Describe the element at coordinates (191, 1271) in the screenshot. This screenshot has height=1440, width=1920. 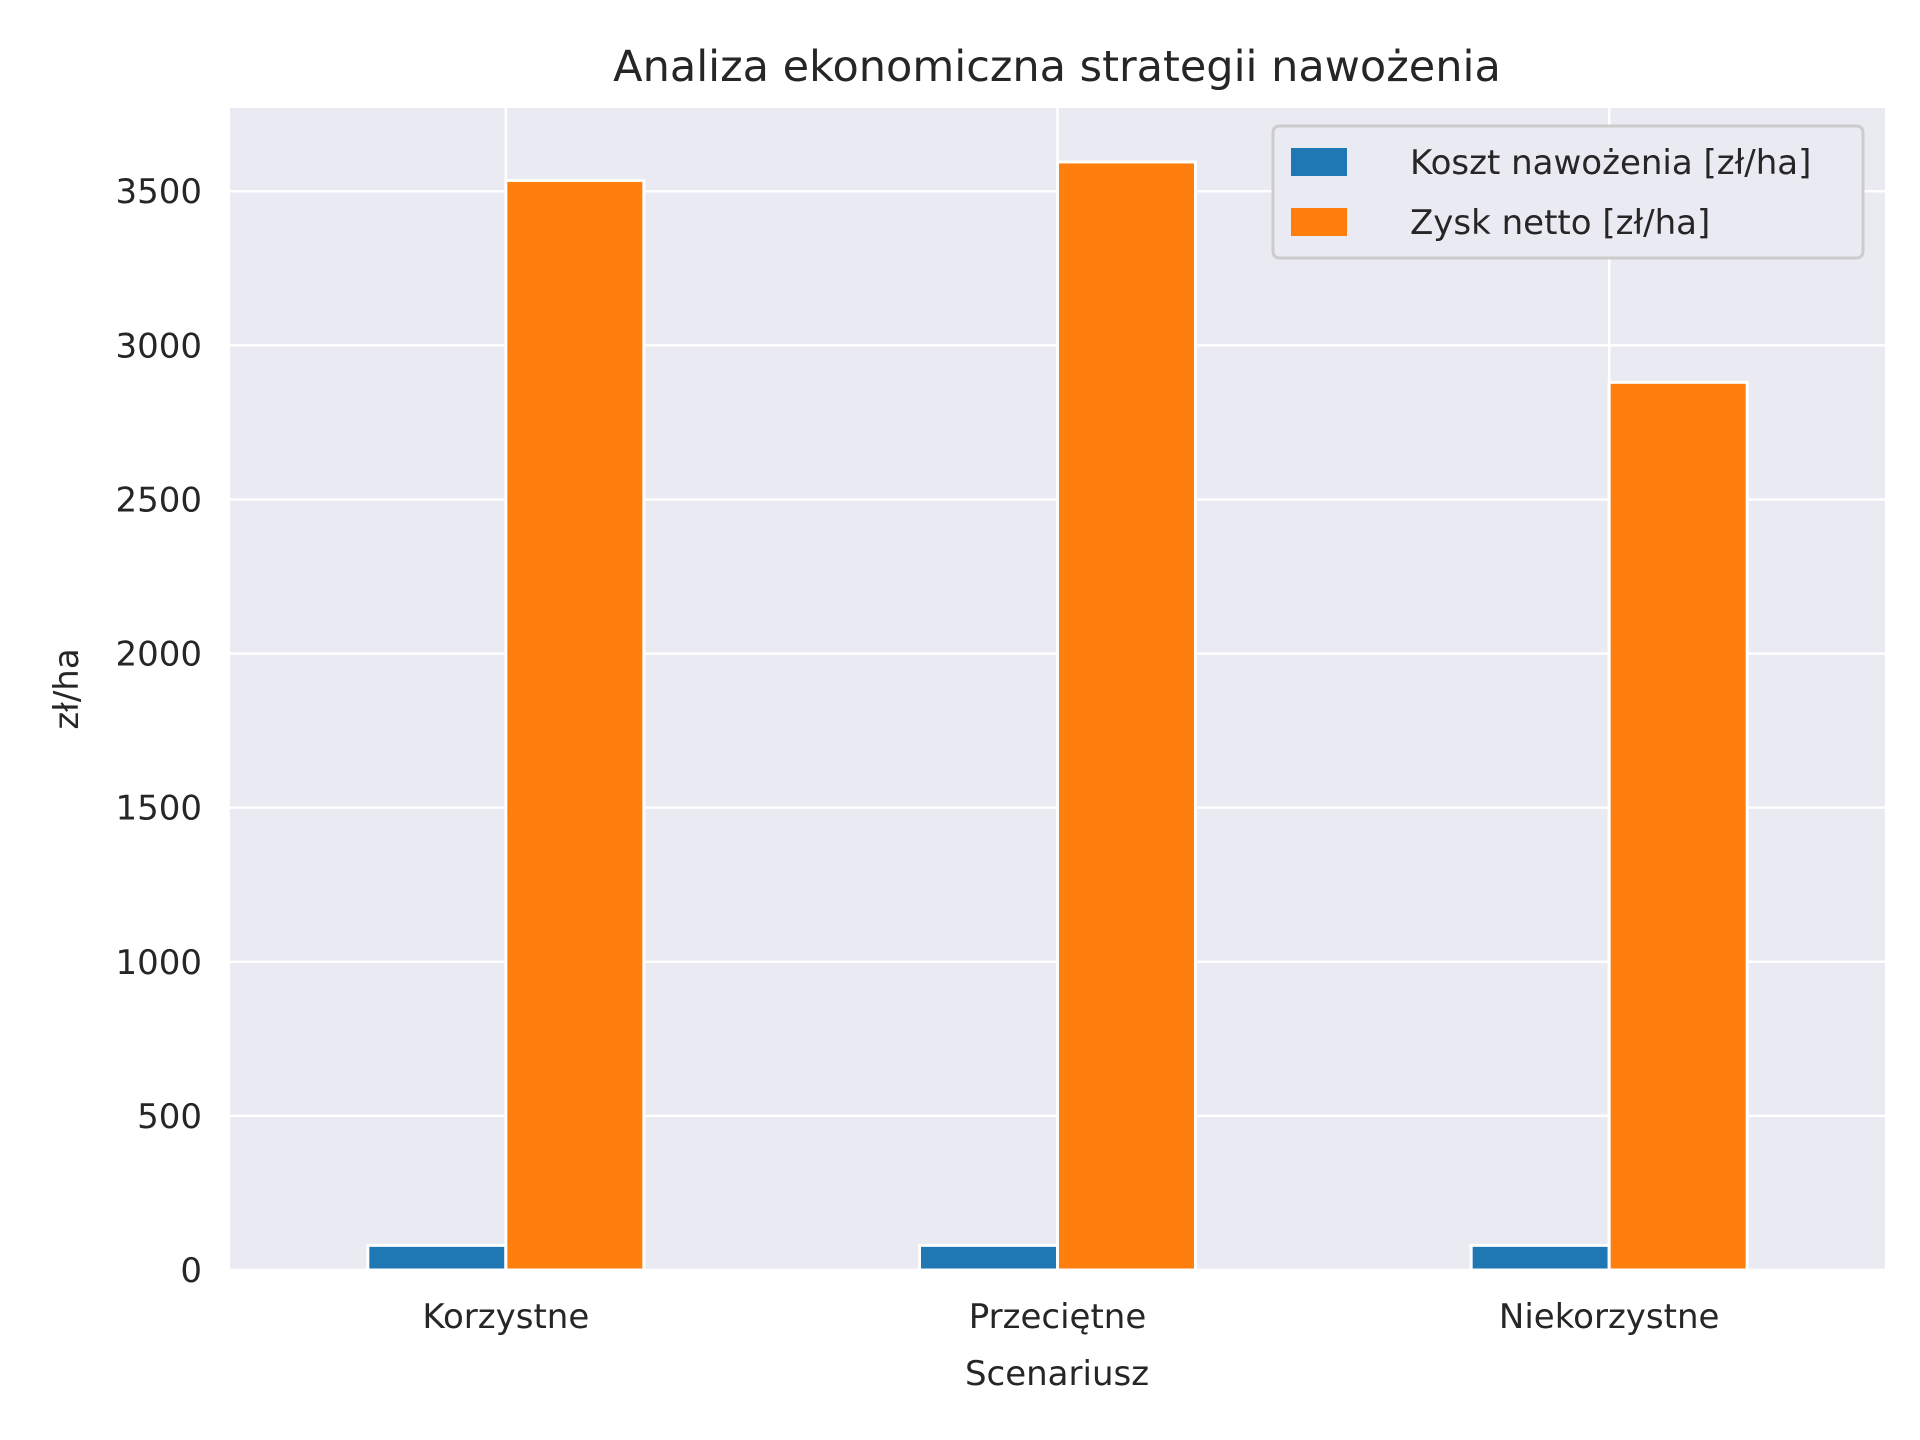
I see `y-tick-label-0: 0` at that location.